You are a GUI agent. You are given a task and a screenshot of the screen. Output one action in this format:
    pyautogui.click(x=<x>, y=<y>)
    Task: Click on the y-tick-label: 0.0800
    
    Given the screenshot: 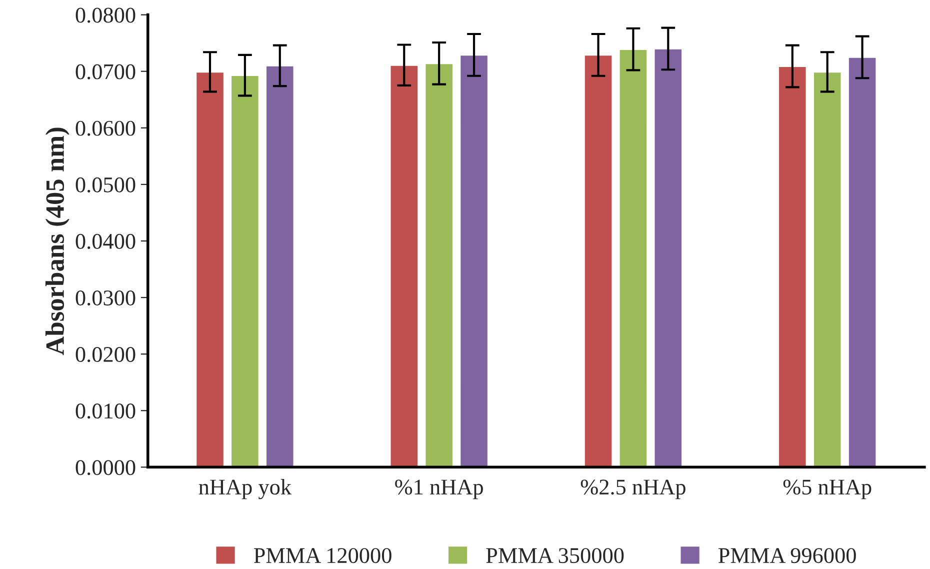 What is the action you would take?
    pyautogui.click(x=106, y=15)
    